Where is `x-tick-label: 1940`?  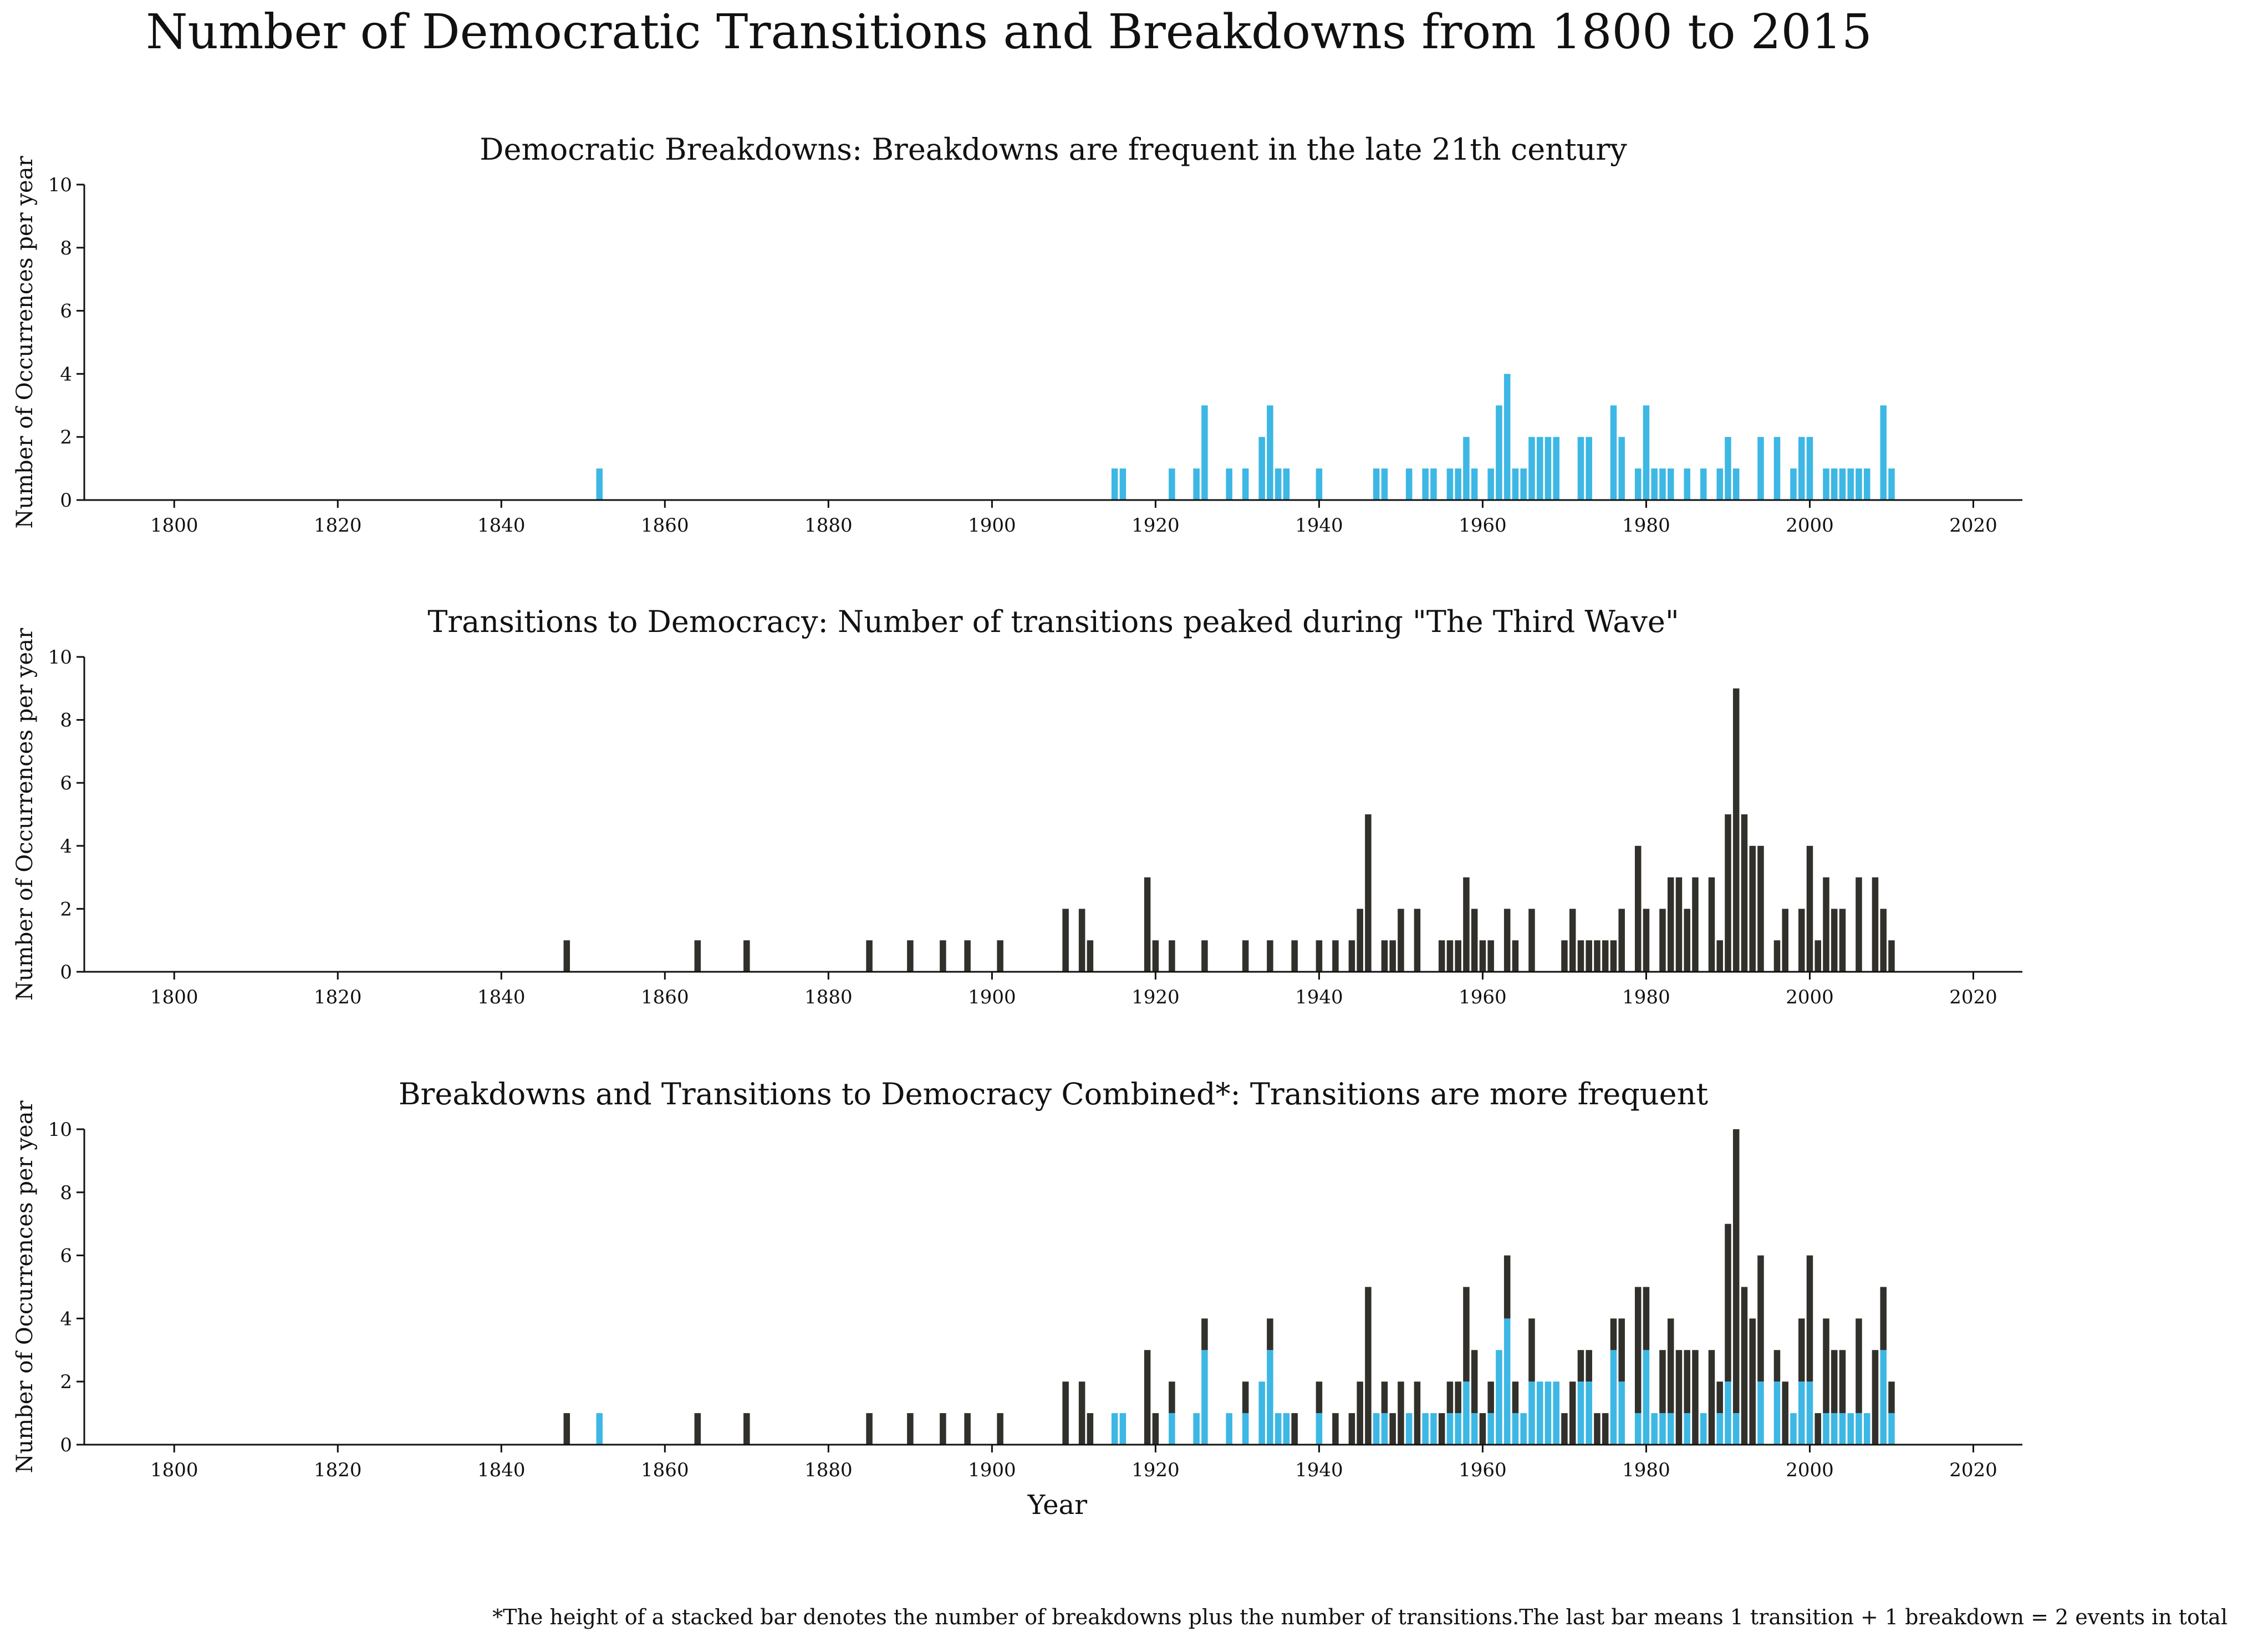 x-tick-label: 1940 is located at coordinates (1319, 1470).